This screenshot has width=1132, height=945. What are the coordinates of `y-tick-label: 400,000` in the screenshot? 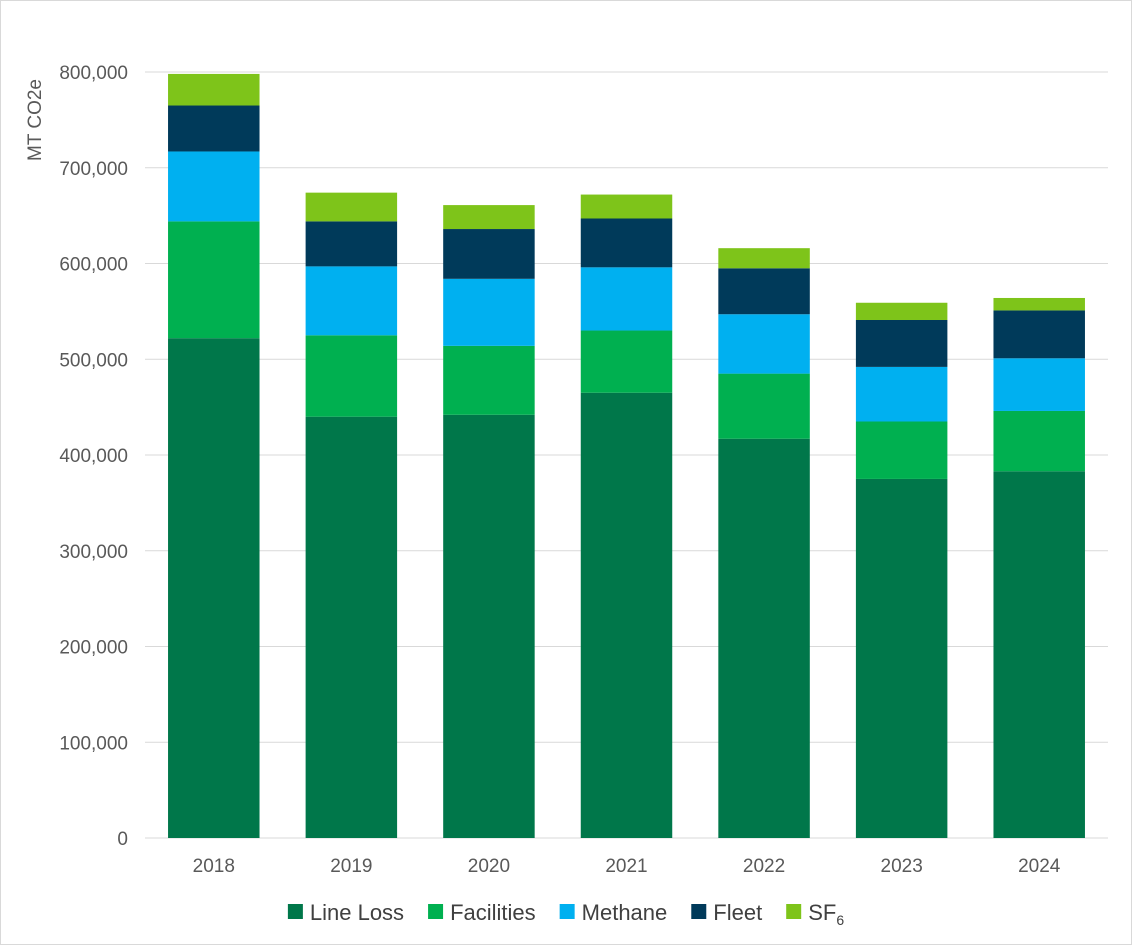 It's located at (93, 456).